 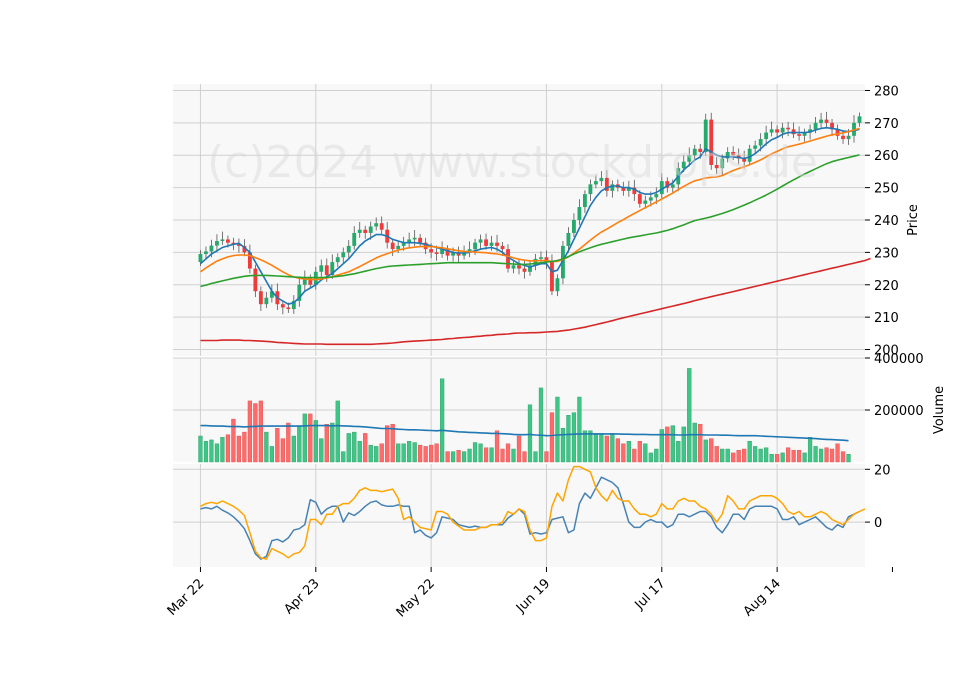 What do you see at coordinates (301, 596) in the screenshot?
I see `x-tick-label: Apr 23` at bounding box center [301, 596].